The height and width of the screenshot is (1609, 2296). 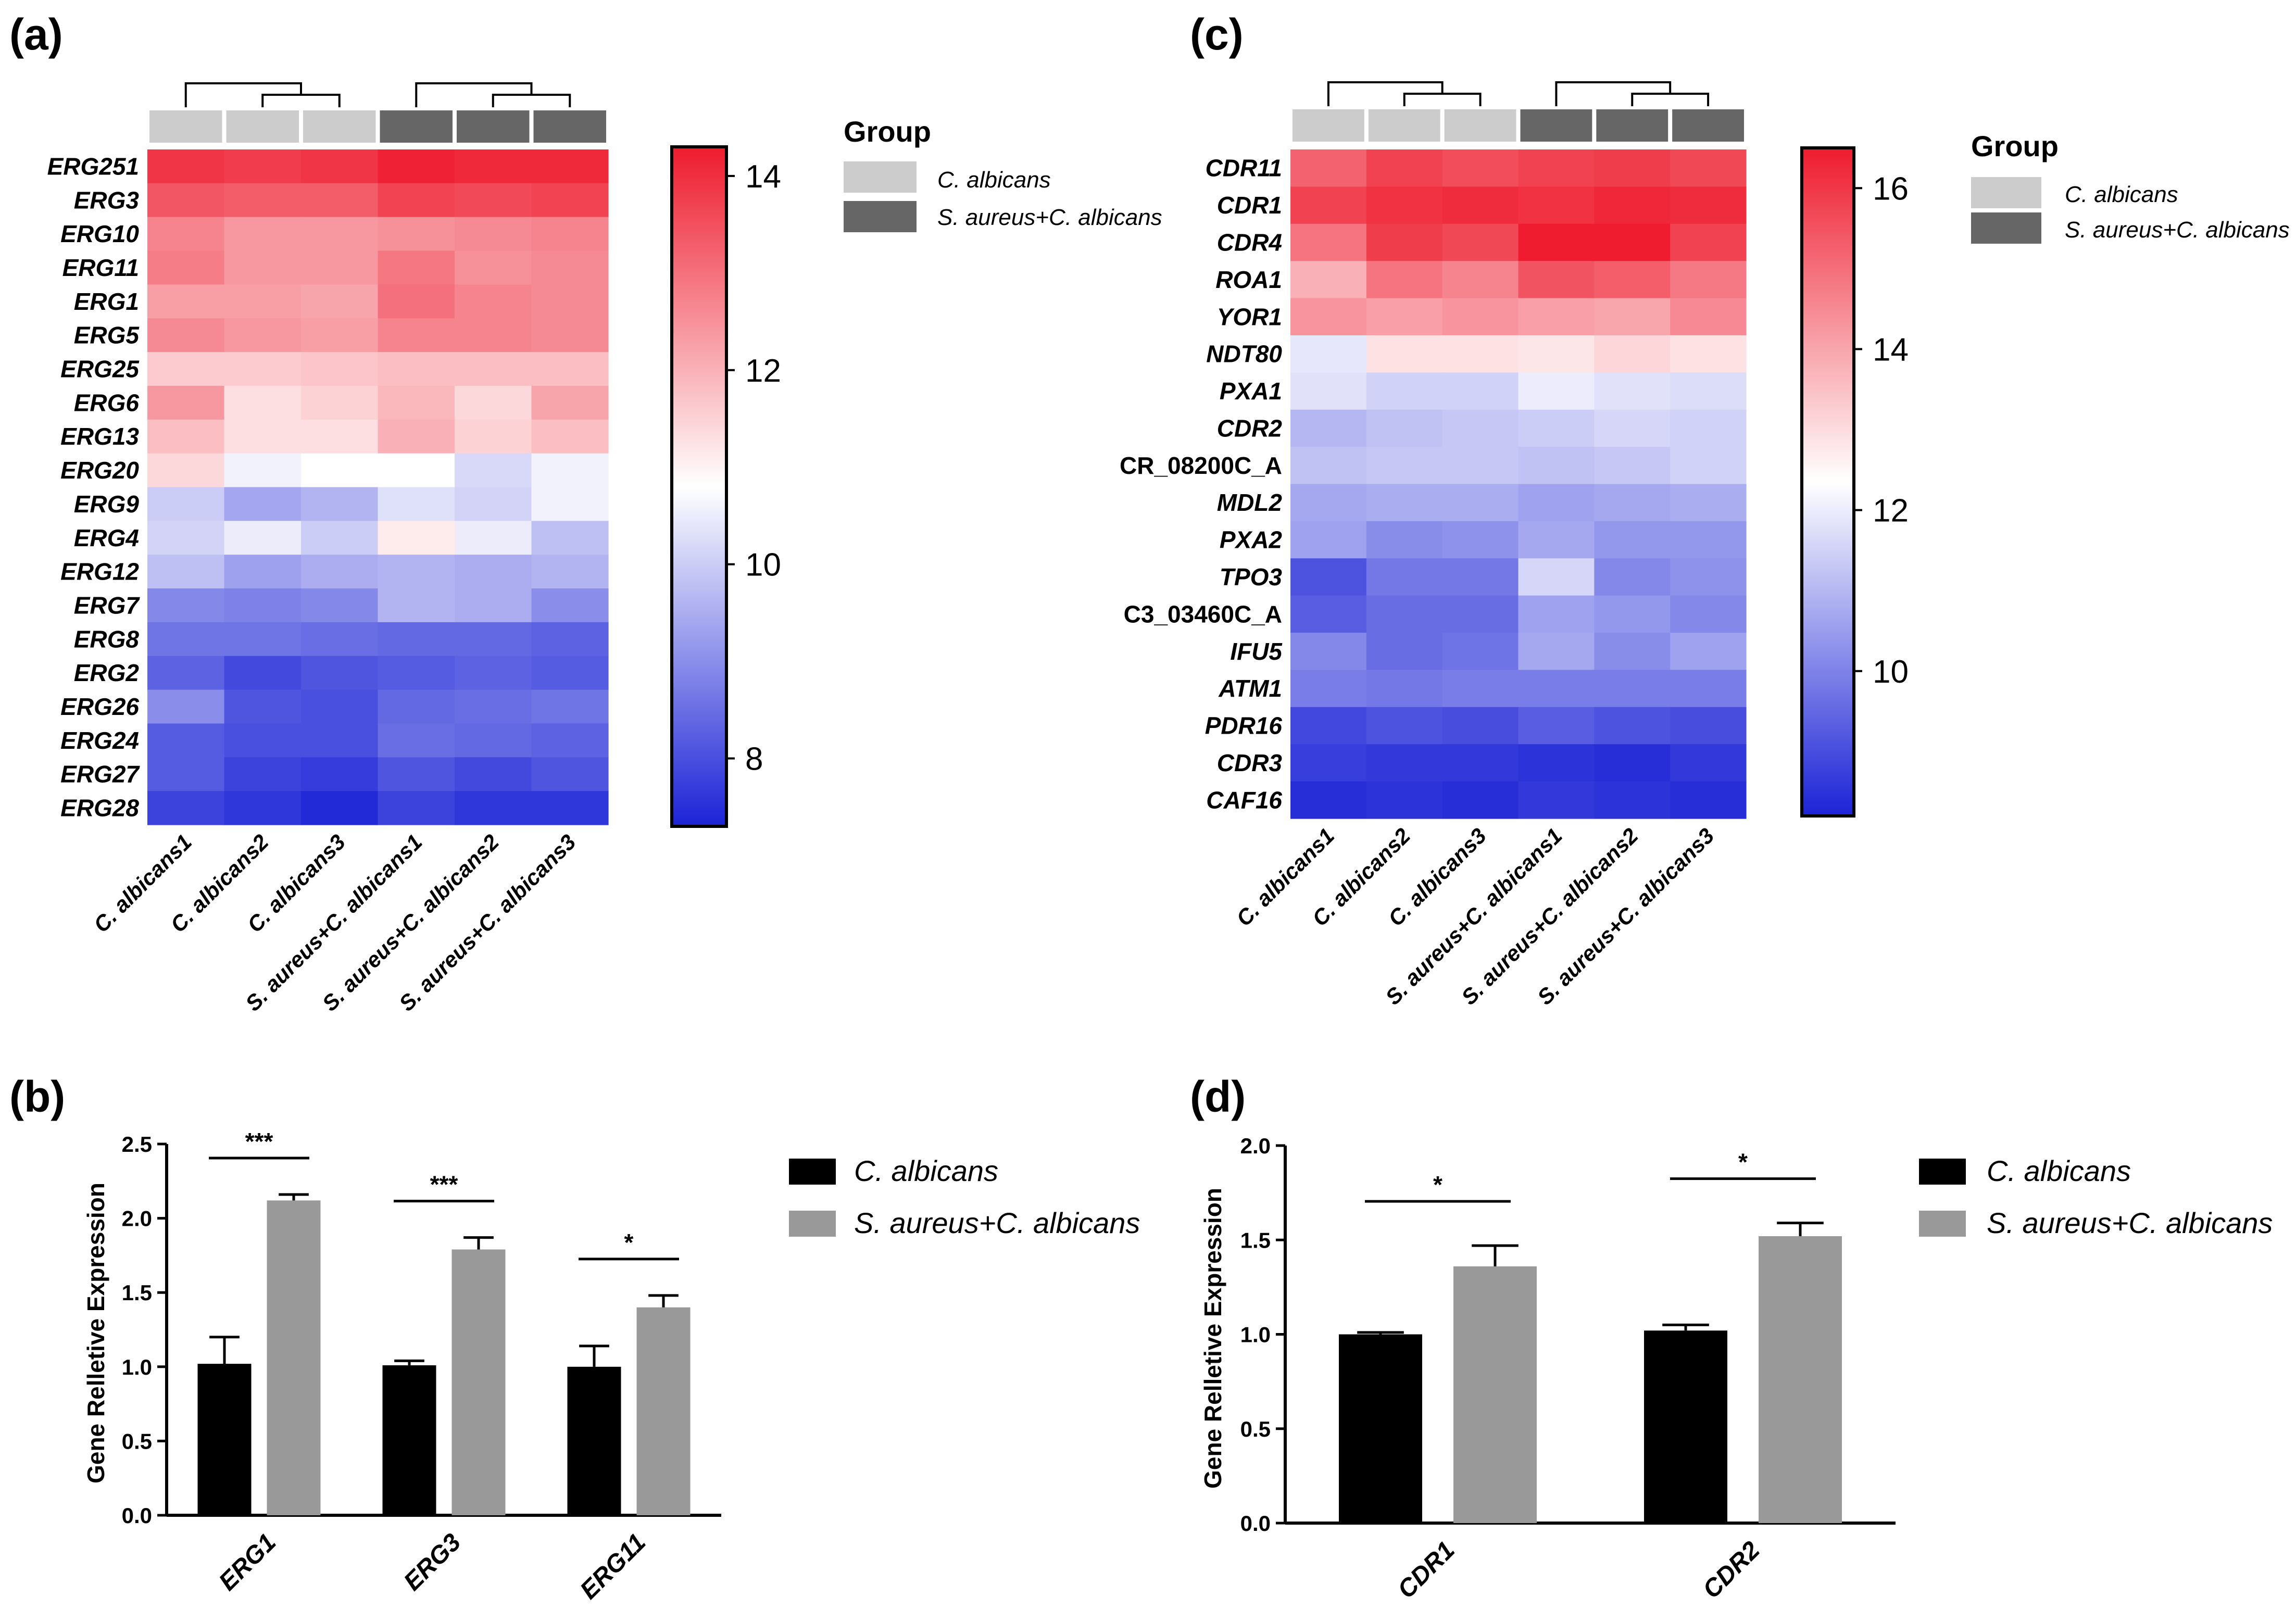 What do you see at coordinates (99, 470) in the screenshot?
I see `heatmap-a-row-label: ERG20` at bounding box center [99, 470].